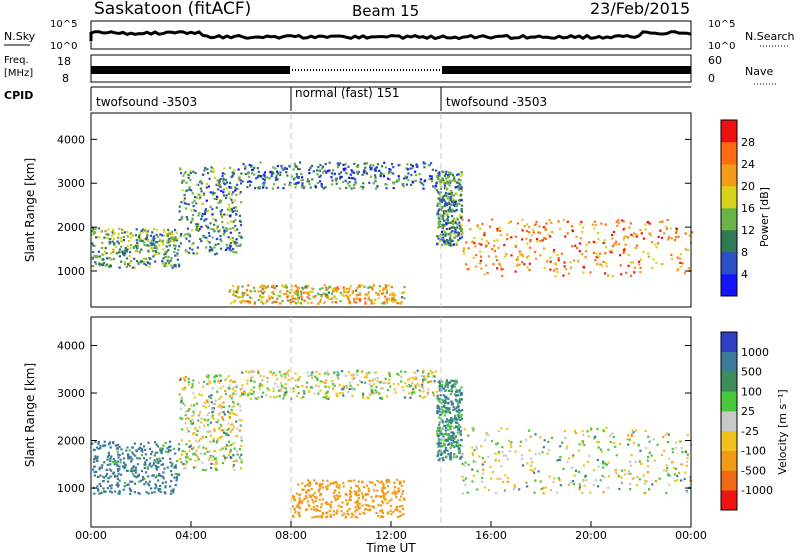 This screenshot has height=554, width=800. Describe the element at coordinates (191, 535) in the screenshot. I see `time-tick-label: 04:00` at that location.